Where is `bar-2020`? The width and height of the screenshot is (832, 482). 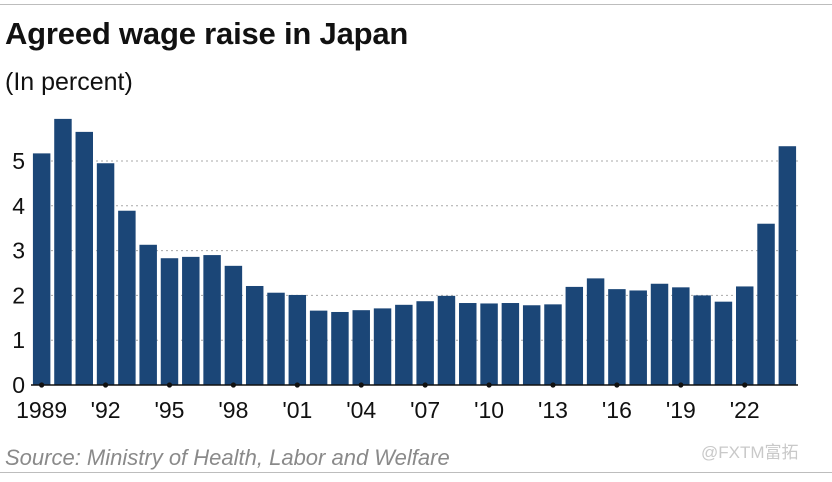 bar-2020 is located at coordinates (702, 340).